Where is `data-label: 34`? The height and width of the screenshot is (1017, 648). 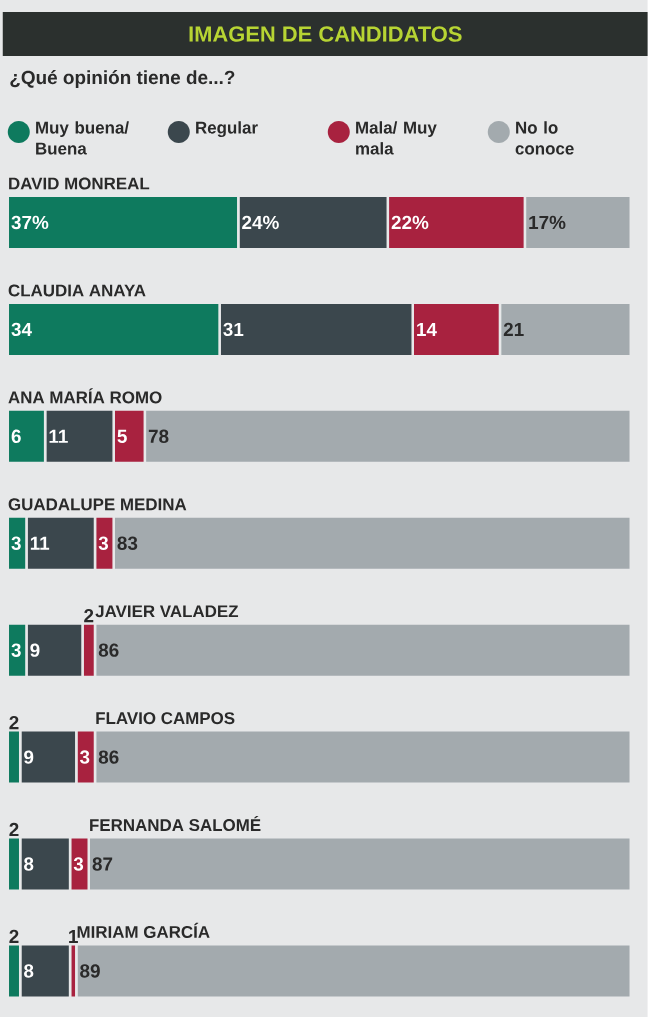
data-label: 34 is located at coordinates (22, 329).